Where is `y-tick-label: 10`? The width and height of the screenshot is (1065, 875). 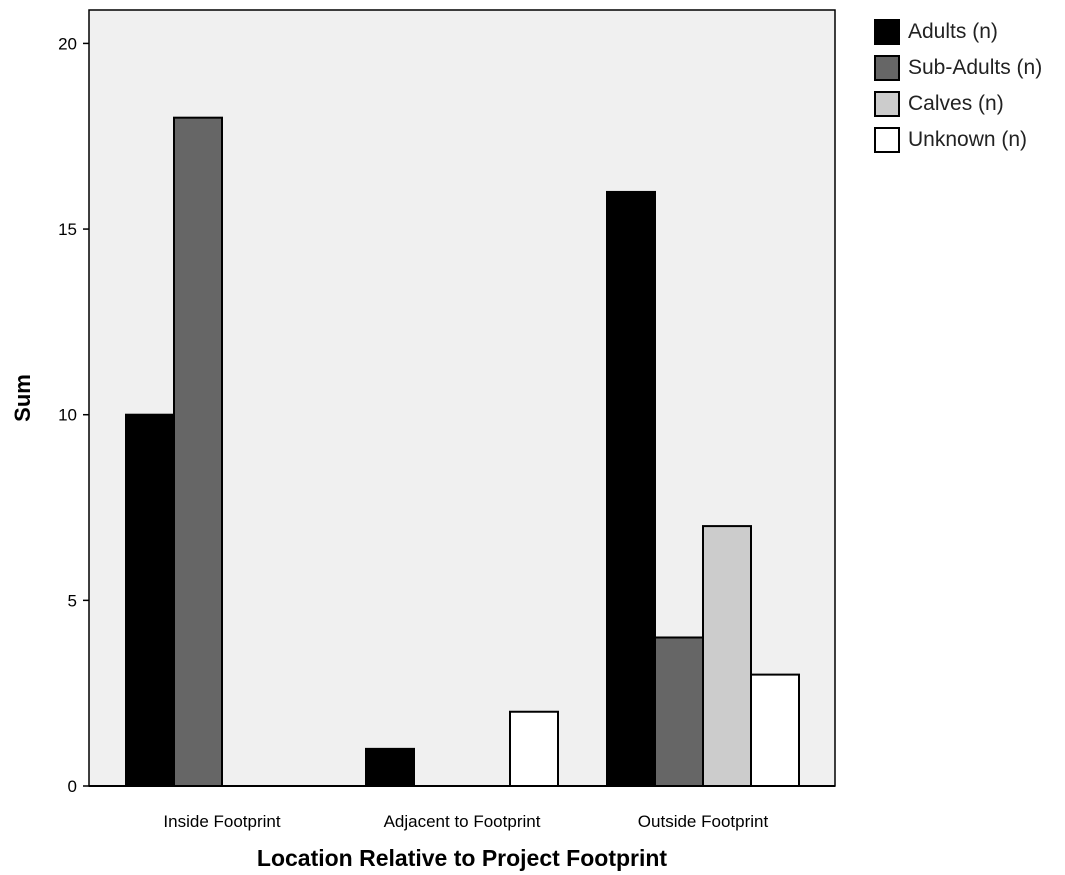 y-tick-label: 10 is located at coordinates (67, 415).